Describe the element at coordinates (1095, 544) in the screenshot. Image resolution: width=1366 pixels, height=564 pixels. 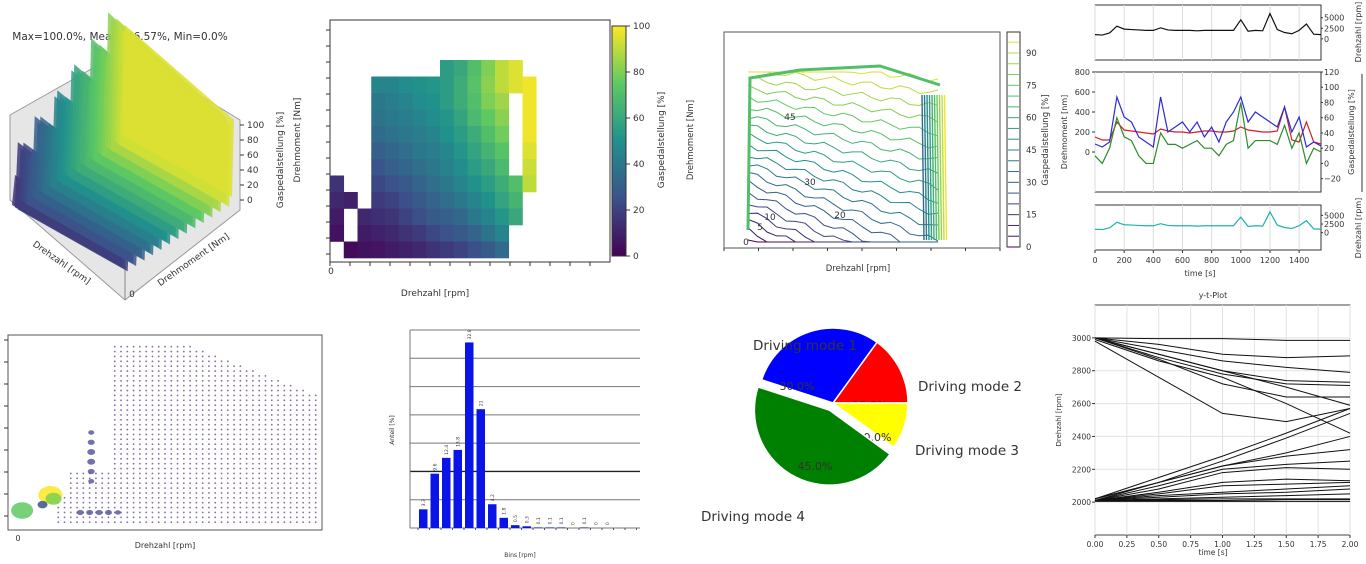
I see `x-tick-label: 0.00` at that location.